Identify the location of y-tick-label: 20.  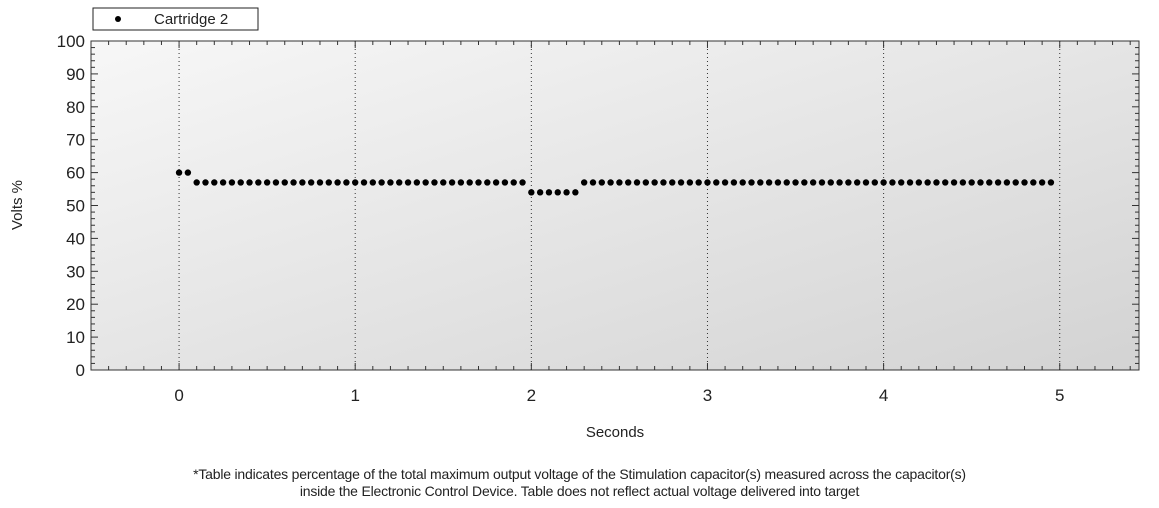
(75, 304).